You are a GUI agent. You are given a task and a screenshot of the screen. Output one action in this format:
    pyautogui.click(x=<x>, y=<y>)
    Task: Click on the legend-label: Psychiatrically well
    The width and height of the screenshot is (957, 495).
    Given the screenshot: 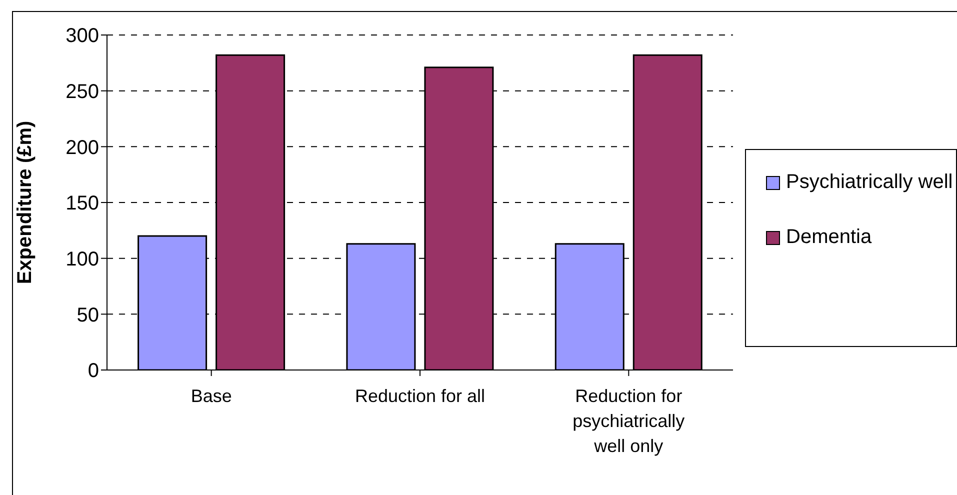 What is the action you would take?
    pyautogui.click(x=869, y=182)
    